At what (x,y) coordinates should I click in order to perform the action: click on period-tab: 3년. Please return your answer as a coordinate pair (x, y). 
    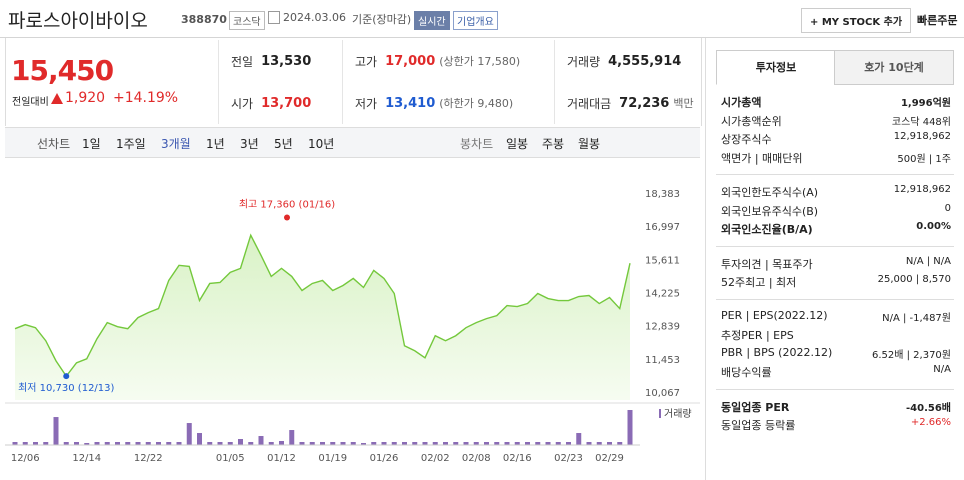
    Looking at the image, I should click on (249, 144).